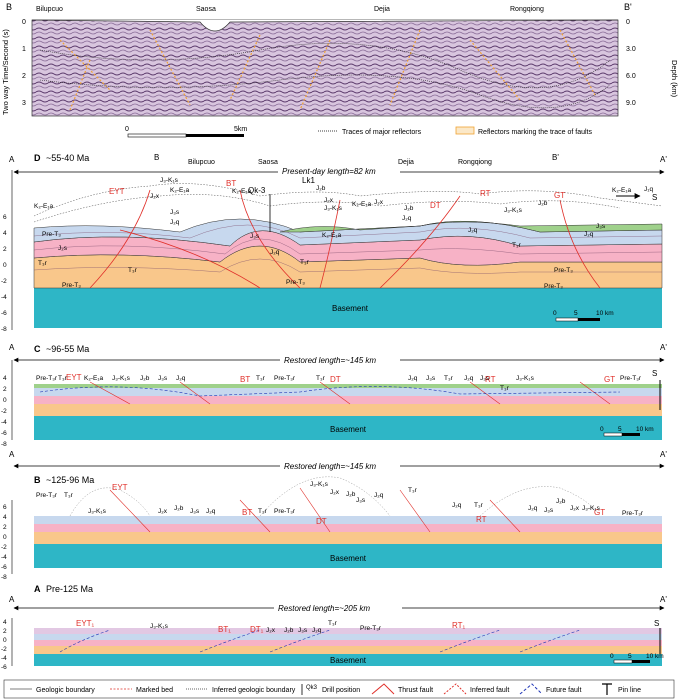  I want to click on d-axis: 6 4 2 0 -2 -4 -6 -8, so click(7, 251).